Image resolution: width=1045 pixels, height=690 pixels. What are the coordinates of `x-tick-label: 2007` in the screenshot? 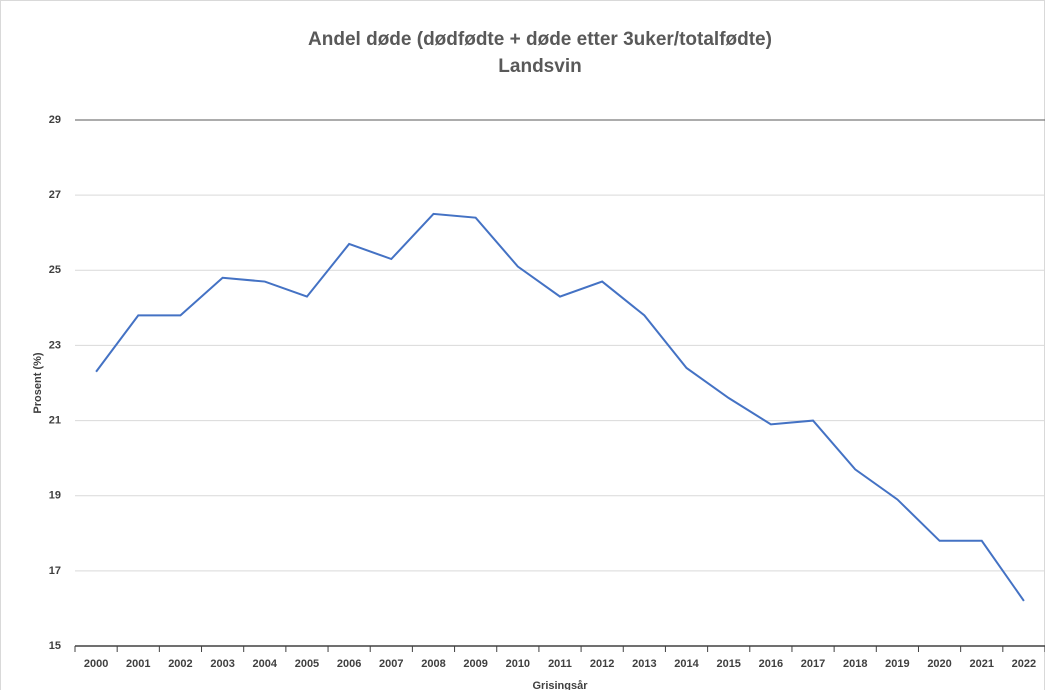 It's located at (391, 664).